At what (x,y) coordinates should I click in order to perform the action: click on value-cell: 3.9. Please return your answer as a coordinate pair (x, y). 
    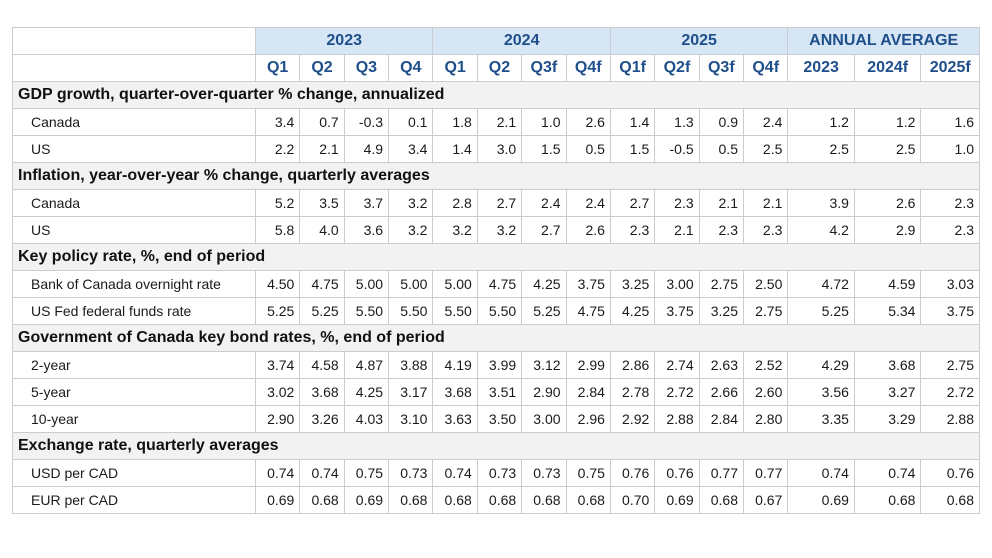
    Looking at the image, I should click on (821, 203).